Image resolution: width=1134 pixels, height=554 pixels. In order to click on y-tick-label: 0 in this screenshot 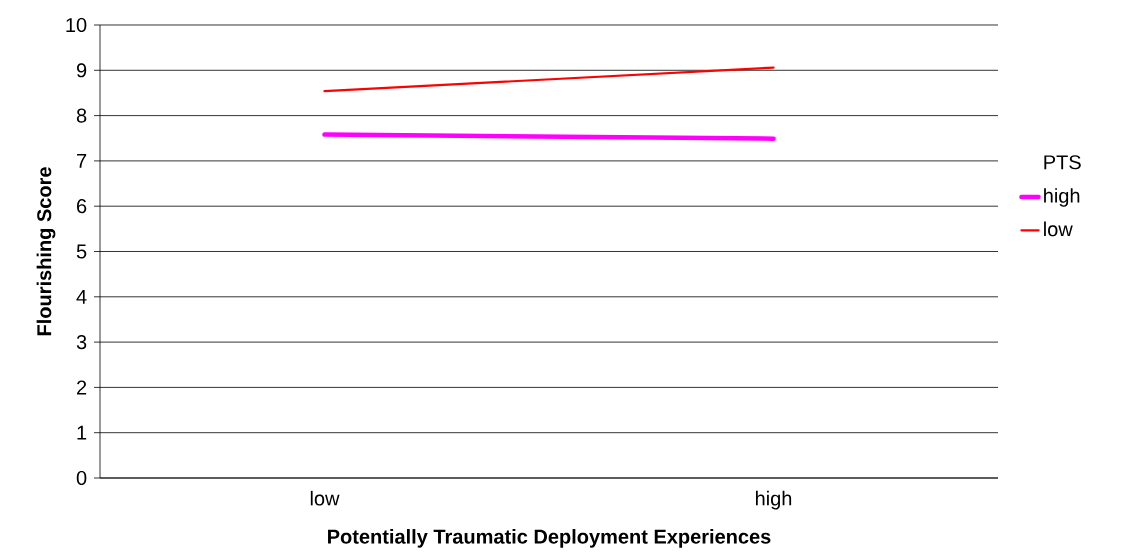, I will do `click(81, 478)`.